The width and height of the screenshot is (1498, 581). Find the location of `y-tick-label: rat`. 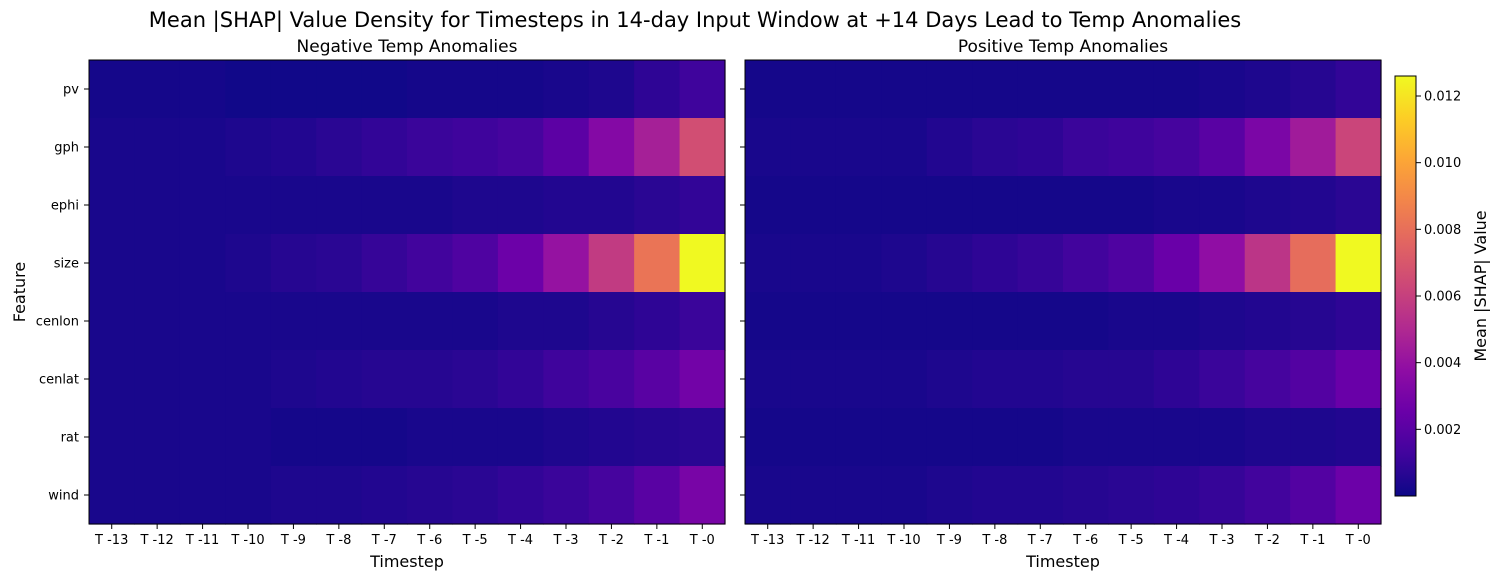

y-tick-label: rat is located at coordinates (70, 438).